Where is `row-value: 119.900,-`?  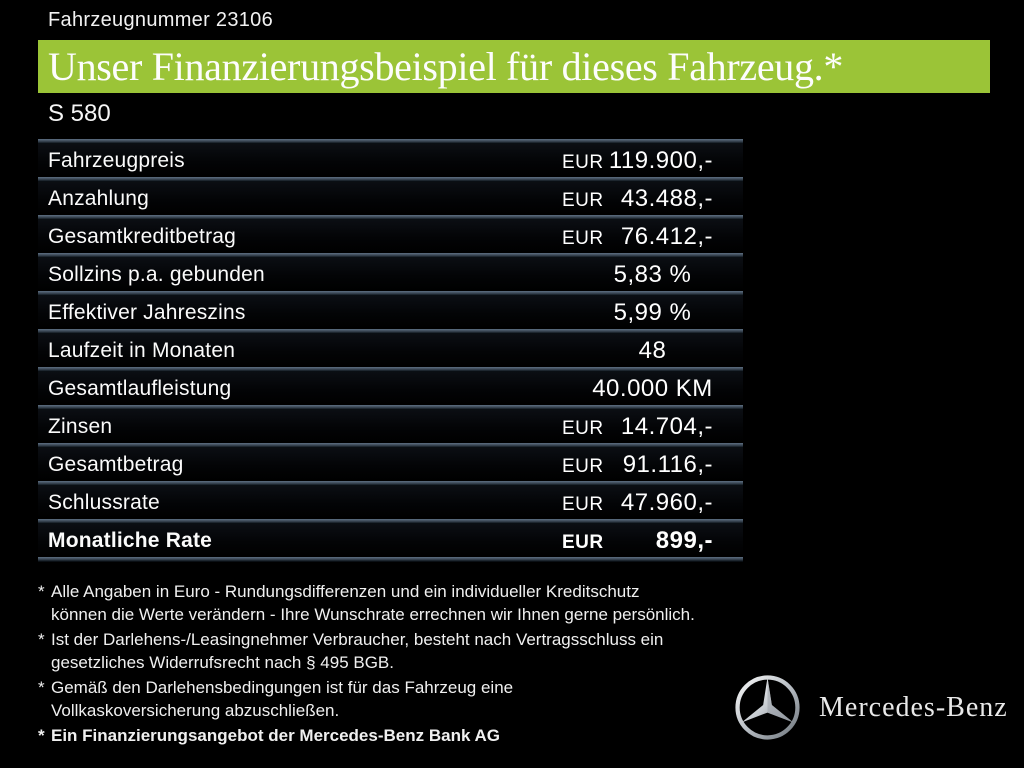 row-value: 119.900,- is located at coordinates (660, 160).